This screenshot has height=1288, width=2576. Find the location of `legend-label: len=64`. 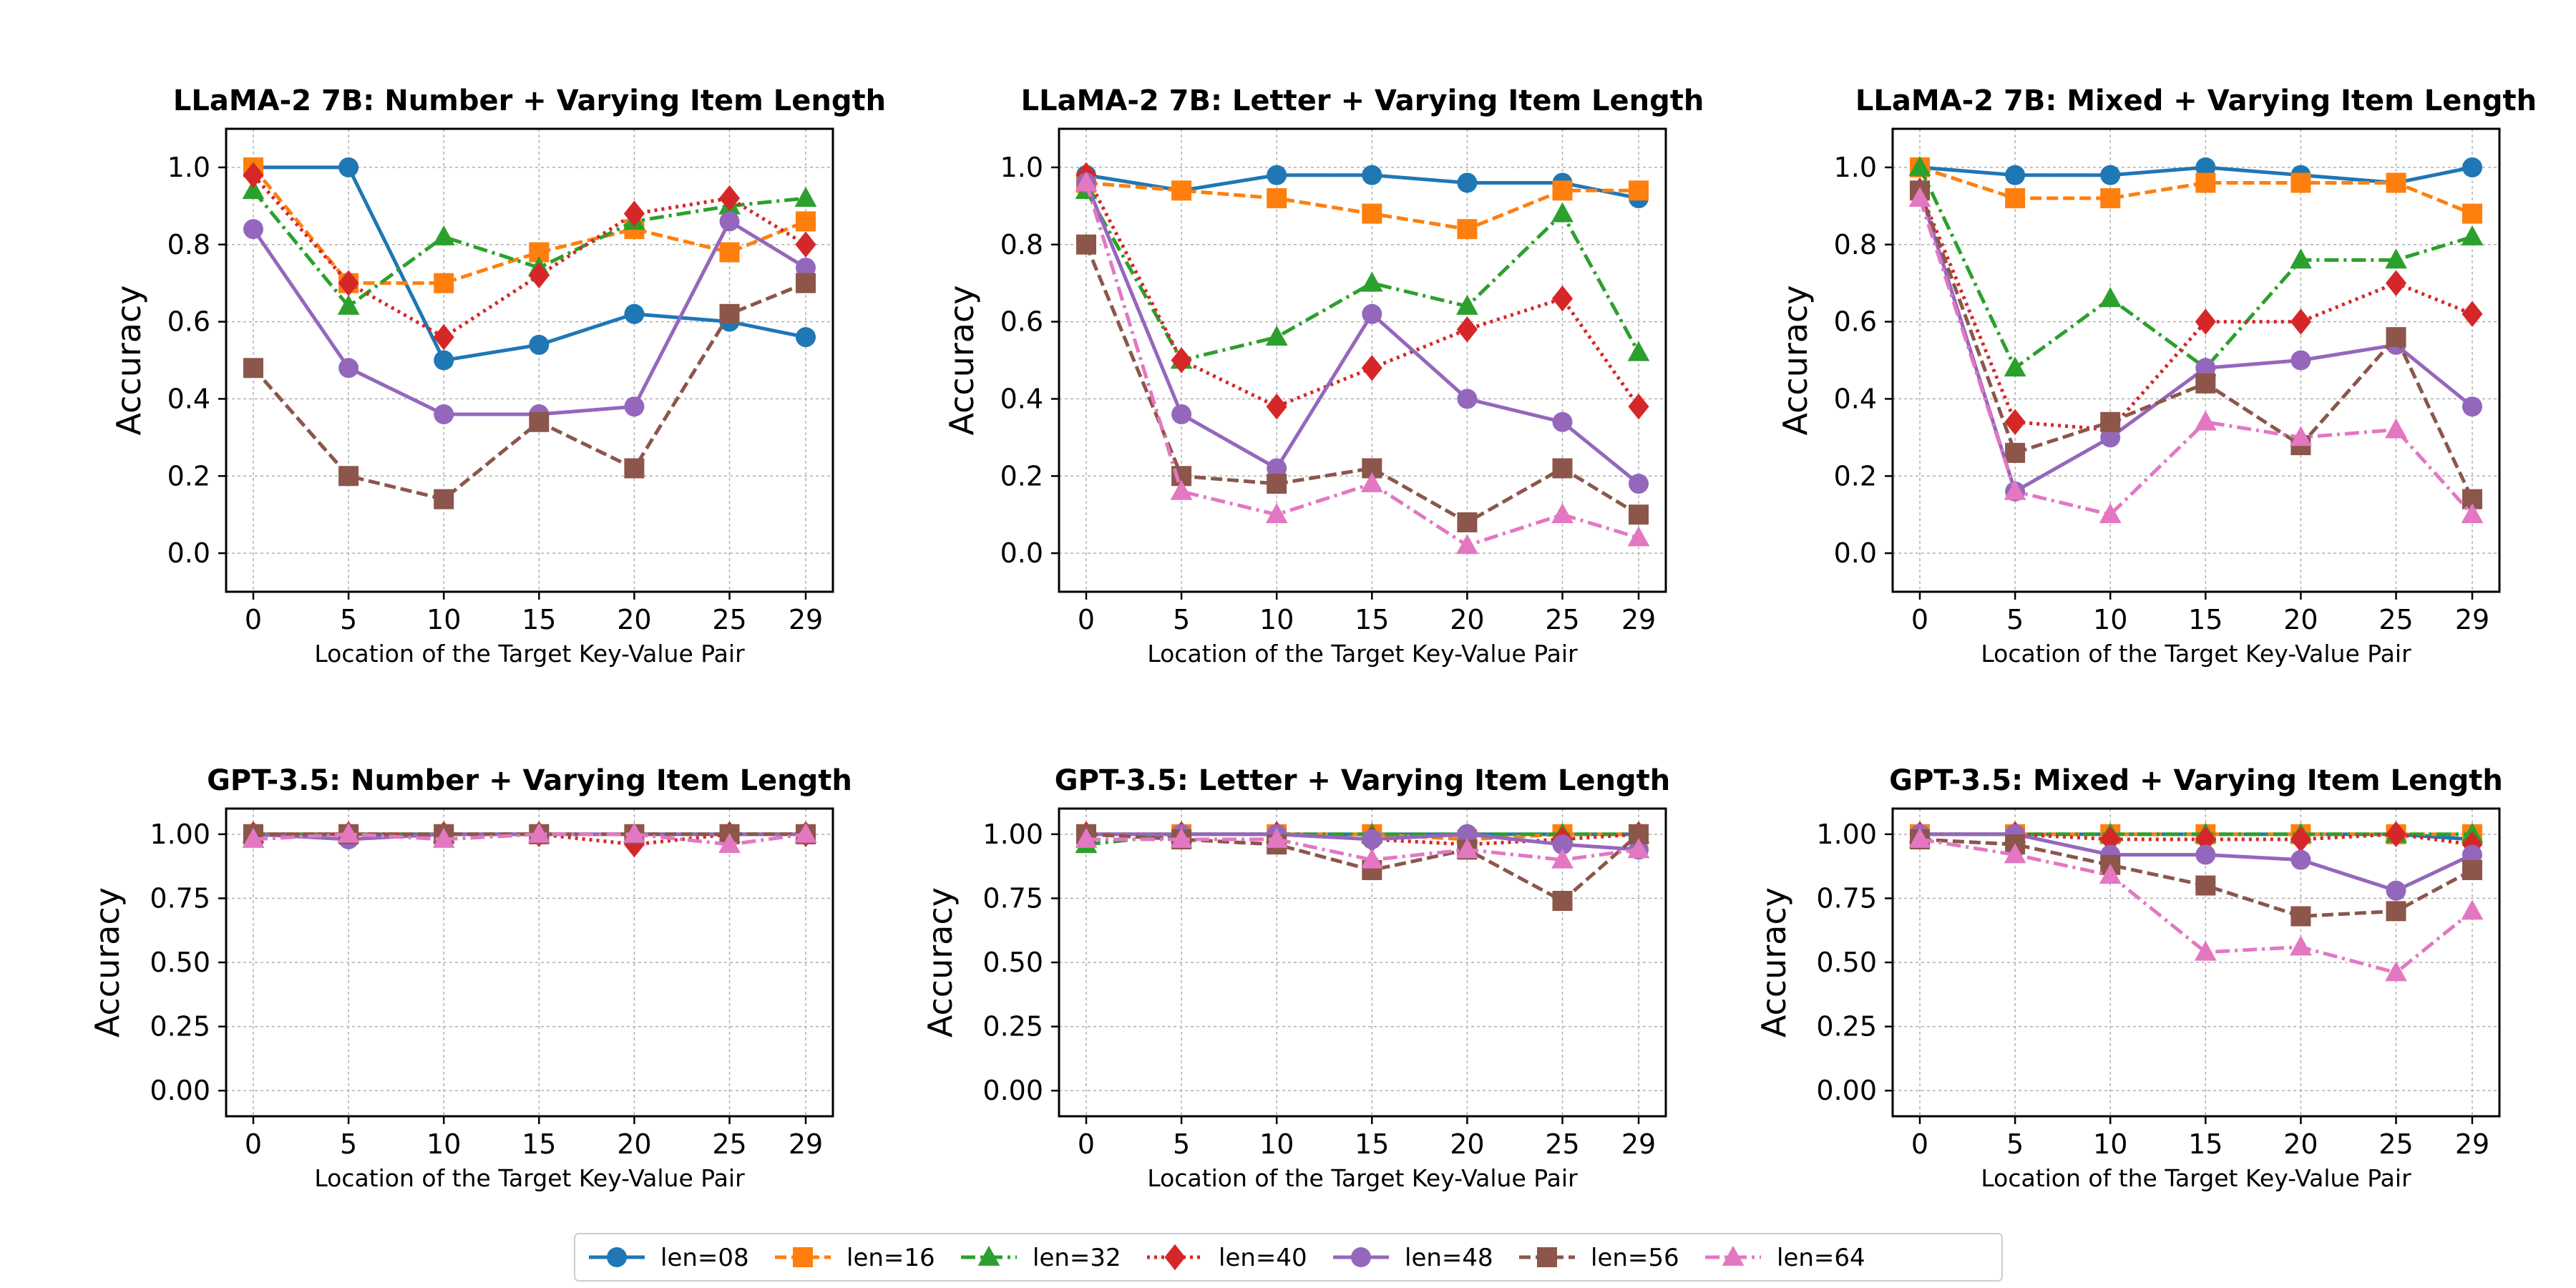

legend-label: len=64 is located at coordinates (1821, 1258).